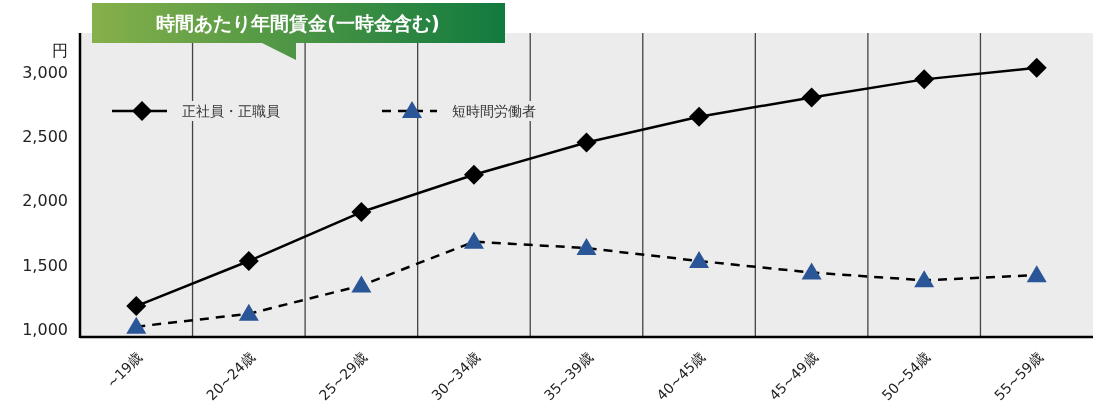 The width and height of the screenshot is (1097, 405). What do you see at coordinates (45, 201) in the screenshot?
I see `y-tick-label: 2,000` at bounding box center [45, 201].